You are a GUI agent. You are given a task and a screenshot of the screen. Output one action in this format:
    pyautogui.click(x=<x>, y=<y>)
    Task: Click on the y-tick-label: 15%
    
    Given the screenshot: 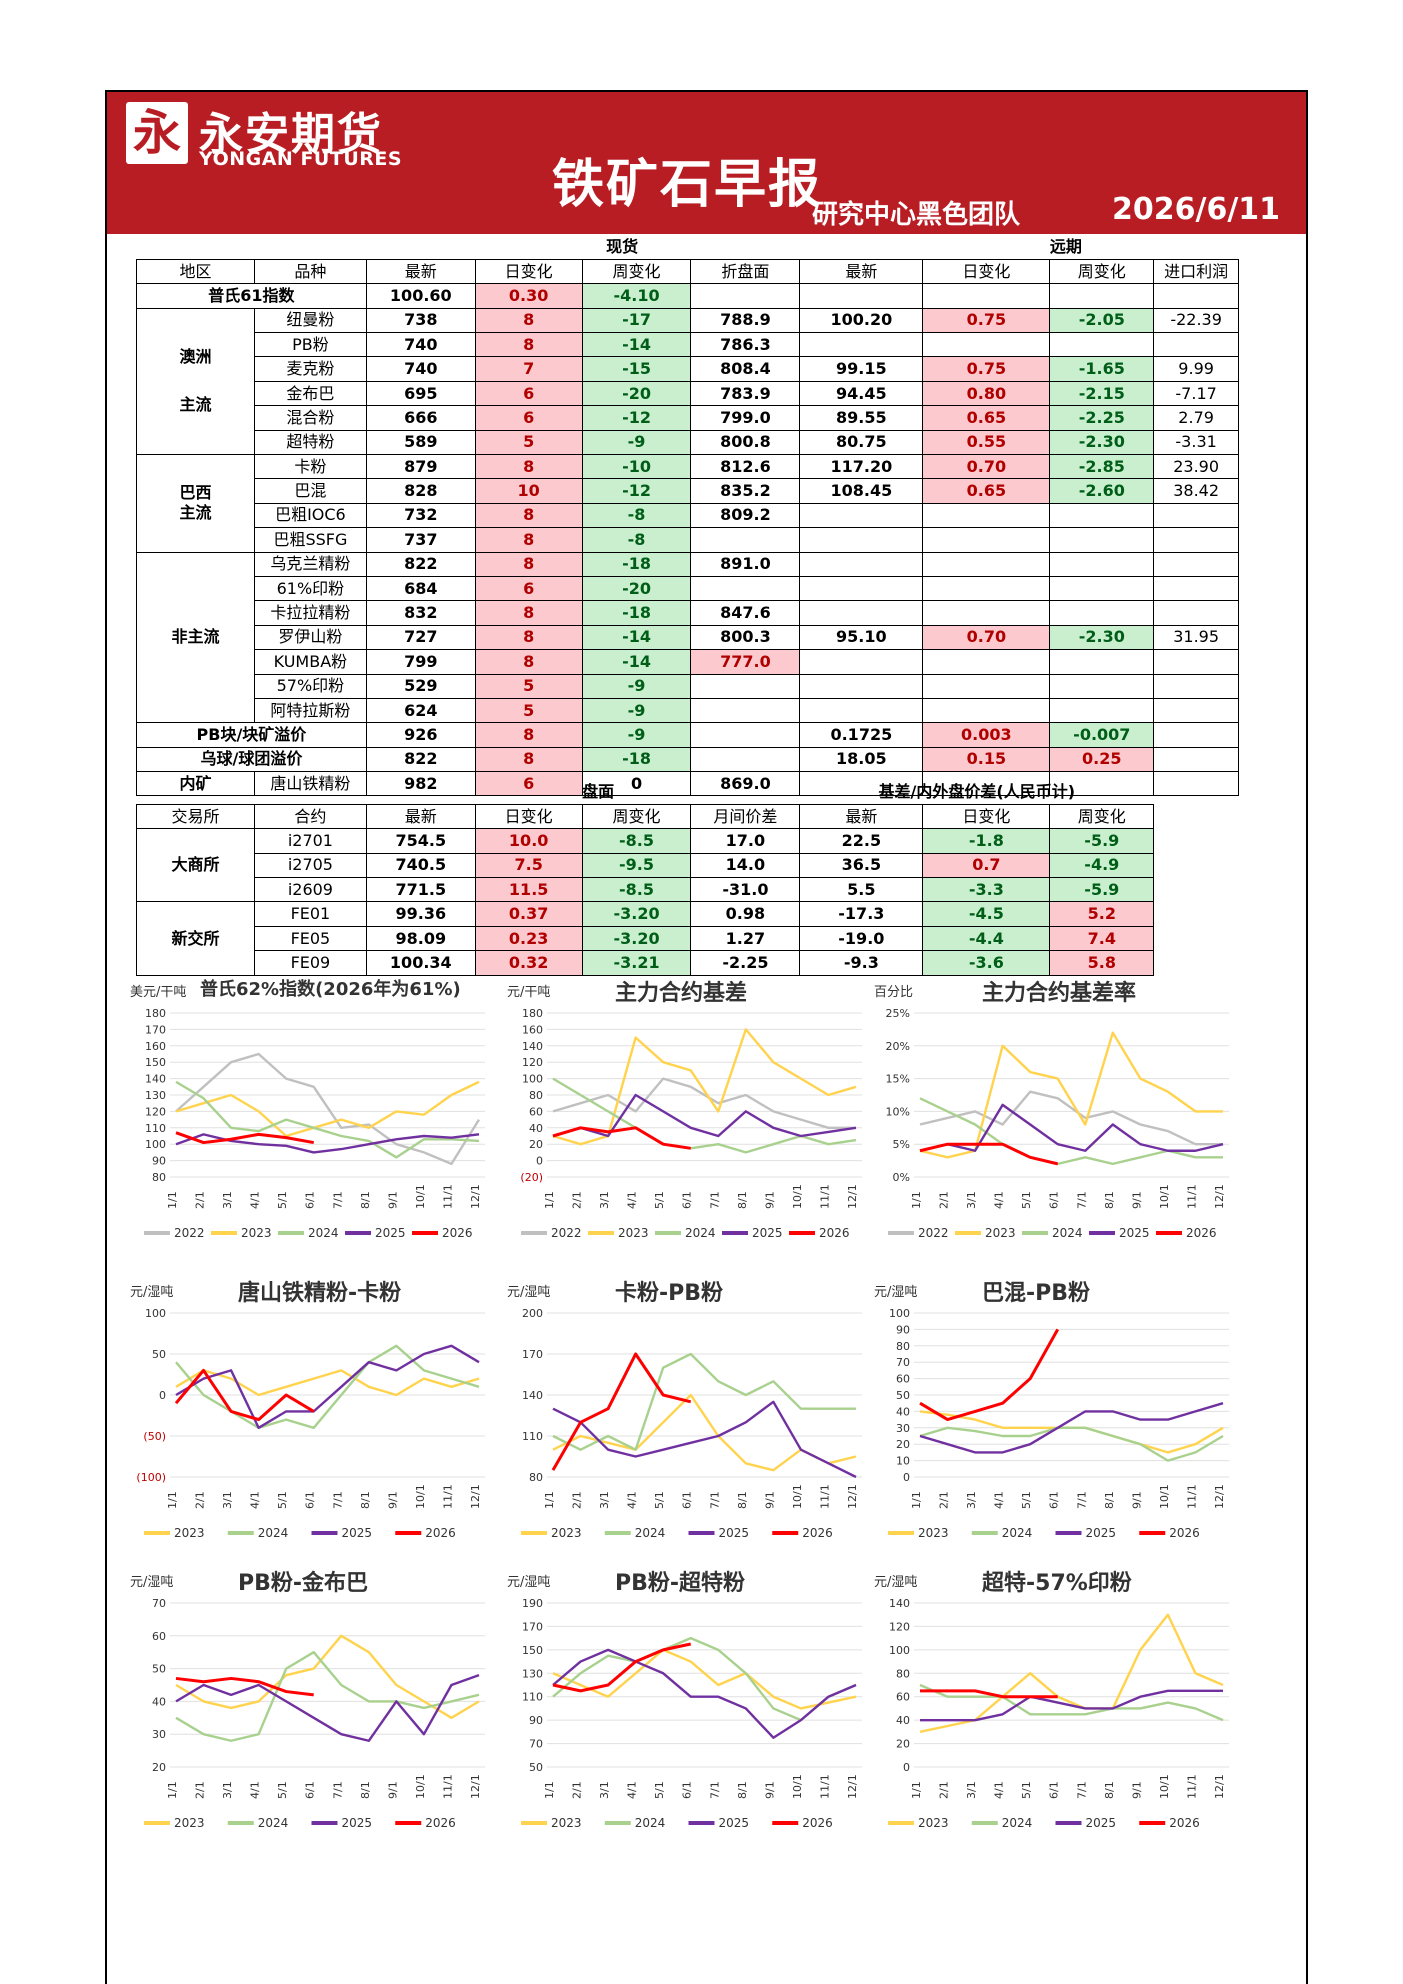 What is the action you would take?
    pyautogui.click(x=898, y=1079)
    